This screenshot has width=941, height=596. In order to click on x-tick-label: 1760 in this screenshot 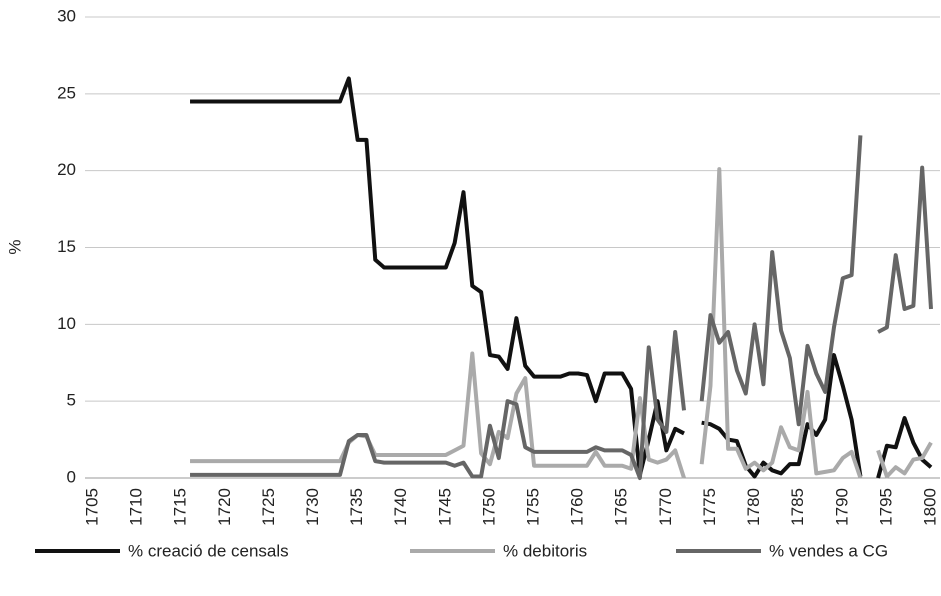, I will do `click(577, 507)`.